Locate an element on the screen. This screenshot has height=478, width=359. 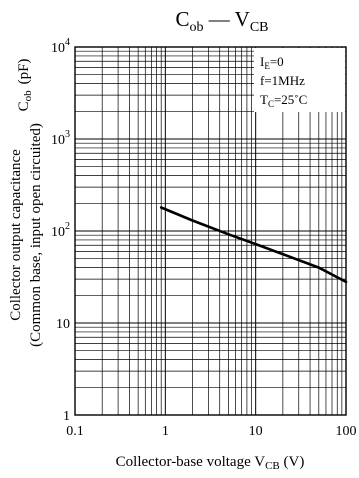
x-tick-label: 1 is located at coordinates (165, 431).